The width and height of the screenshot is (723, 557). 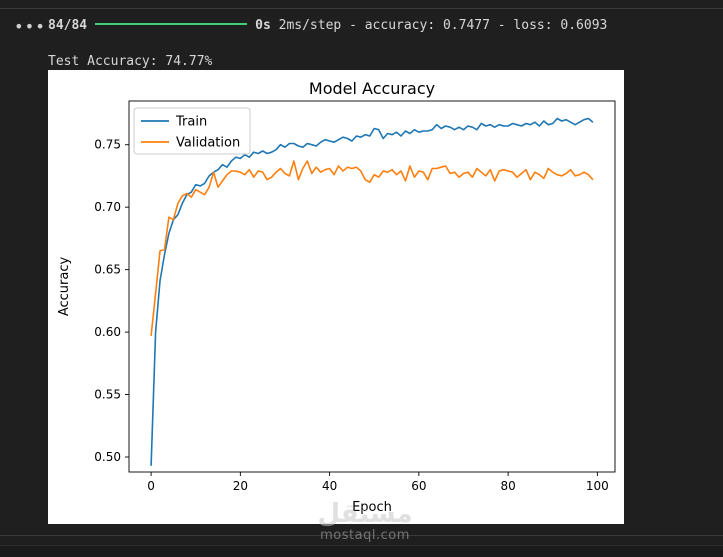 I want to click on x-tick-label: 40, so click(x=329, y=486).